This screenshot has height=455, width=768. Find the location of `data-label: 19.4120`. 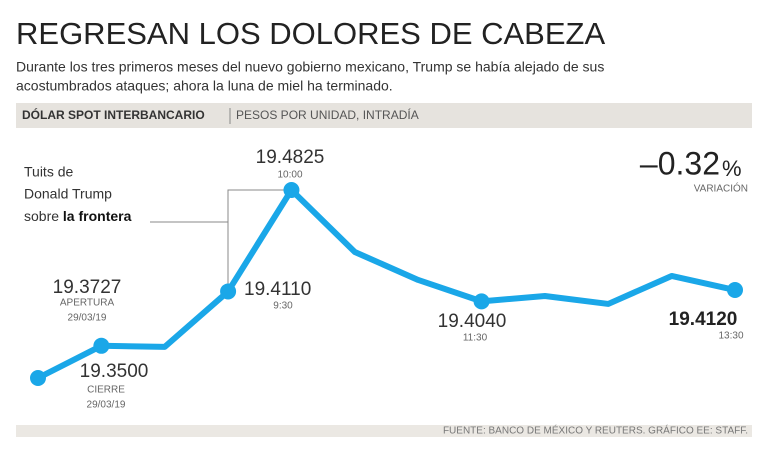

data-label: 19.4120 is located at coordinates (703, 319).